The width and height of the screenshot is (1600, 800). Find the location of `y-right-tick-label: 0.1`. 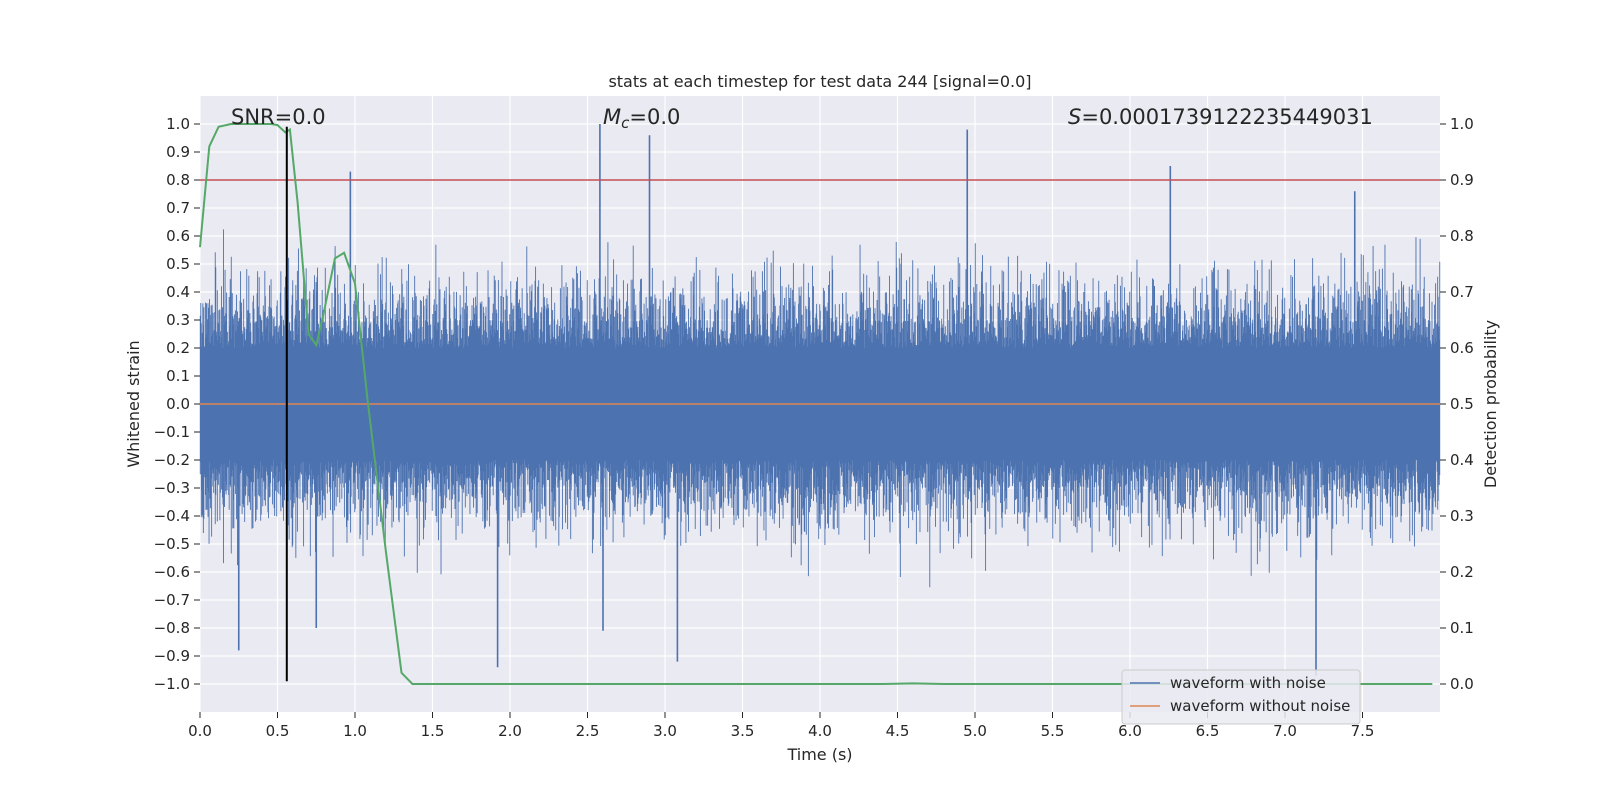

y-right-tick-label: 0.1 is located at coordinates (1462, 628).